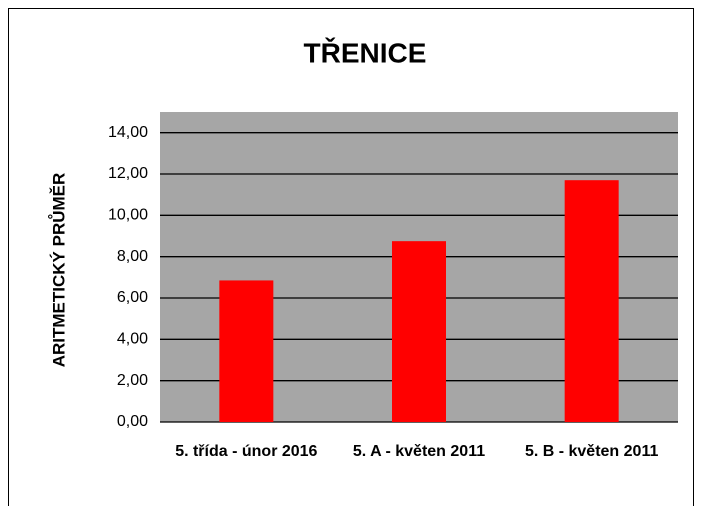 This screenshot has width=702, height=506. I want to click on y-tick-label: 2,00, so click(132, 380).